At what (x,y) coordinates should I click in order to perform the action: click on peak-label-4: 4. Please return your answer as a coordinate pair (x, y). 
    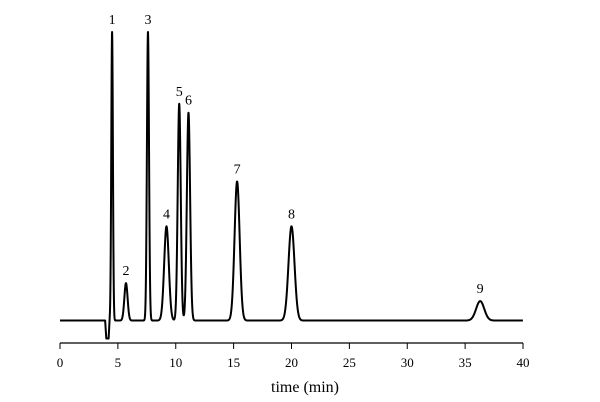
    Looking at the image, I should click on (166, 214).